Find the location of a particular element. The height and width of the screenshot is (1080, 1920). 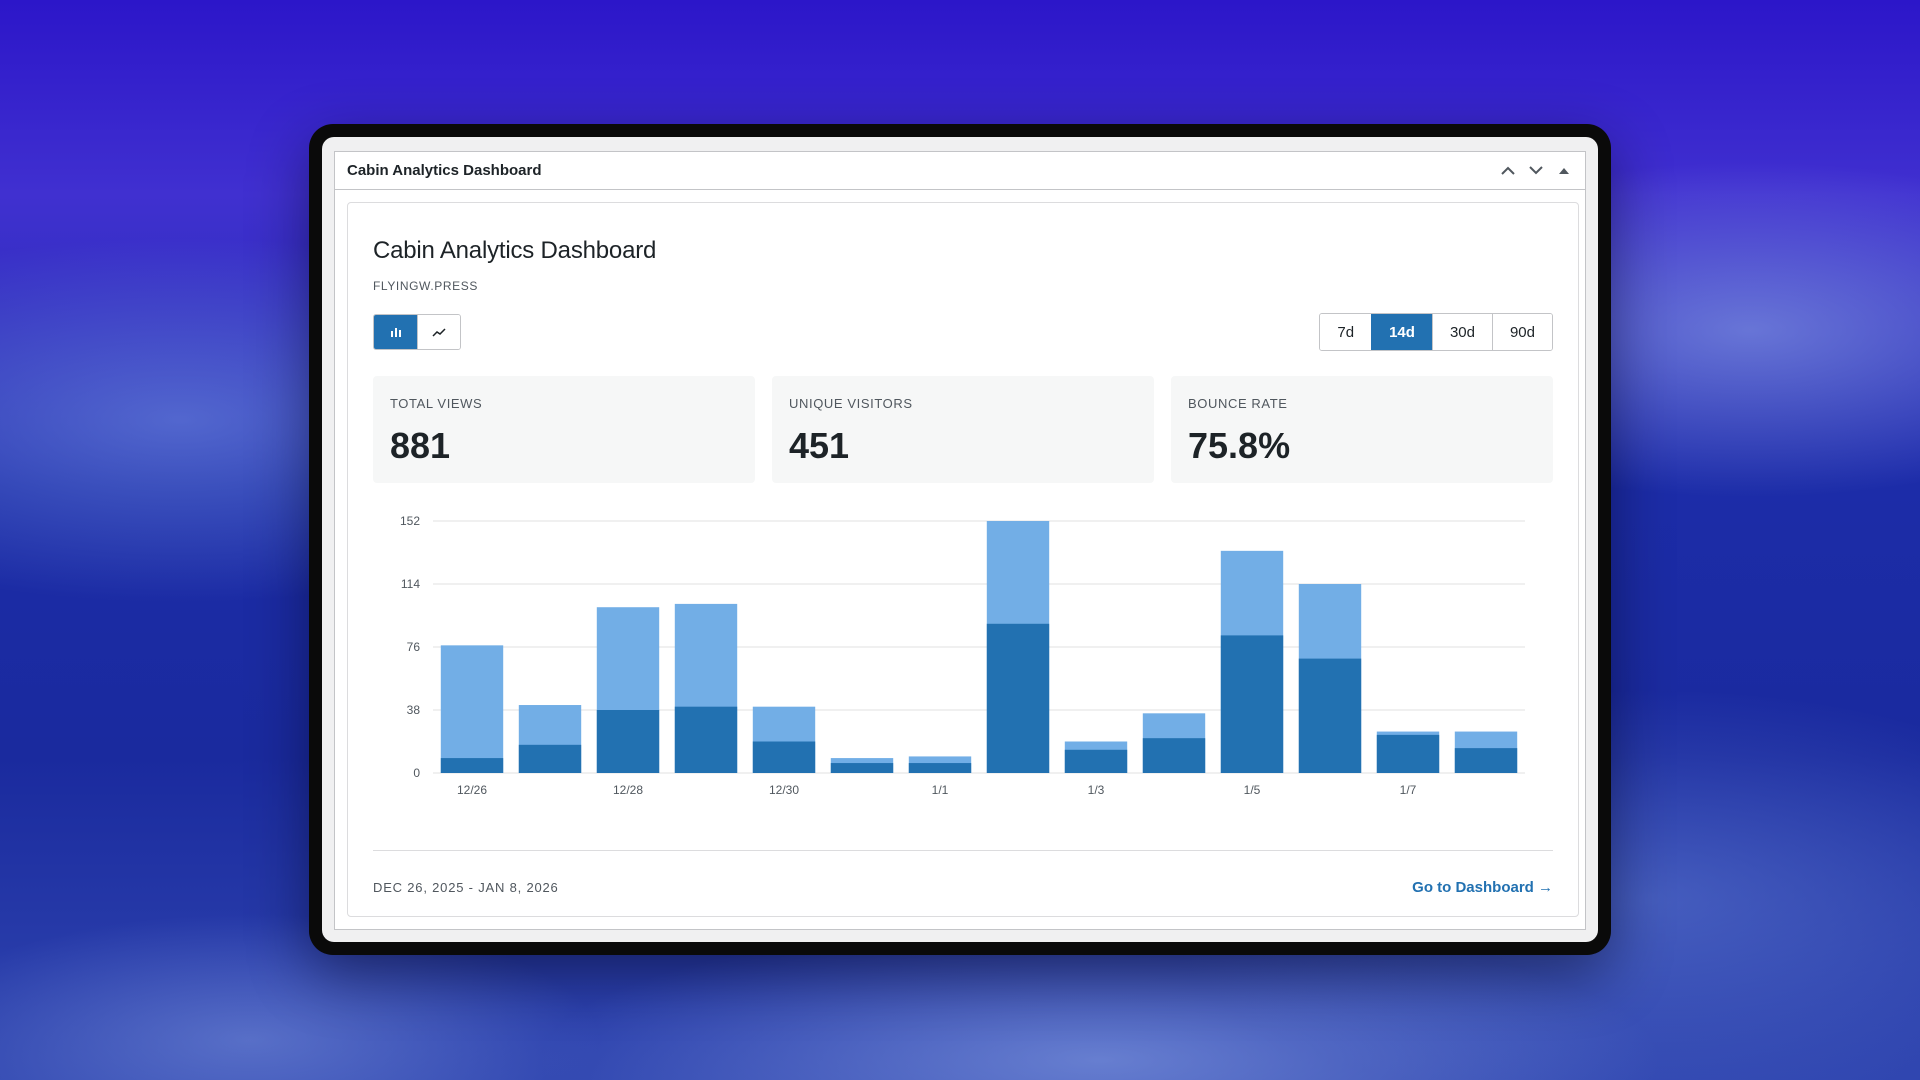

widget-title: Cabin Analytics Dashboard is located at coordinates (444, 170).